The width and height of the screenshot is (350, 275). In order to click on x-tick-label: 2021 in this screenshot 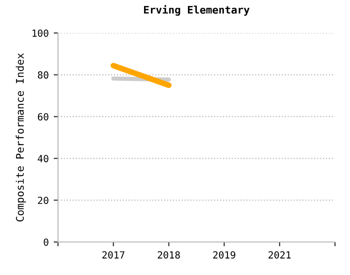, I will do `click(279, 255)`.